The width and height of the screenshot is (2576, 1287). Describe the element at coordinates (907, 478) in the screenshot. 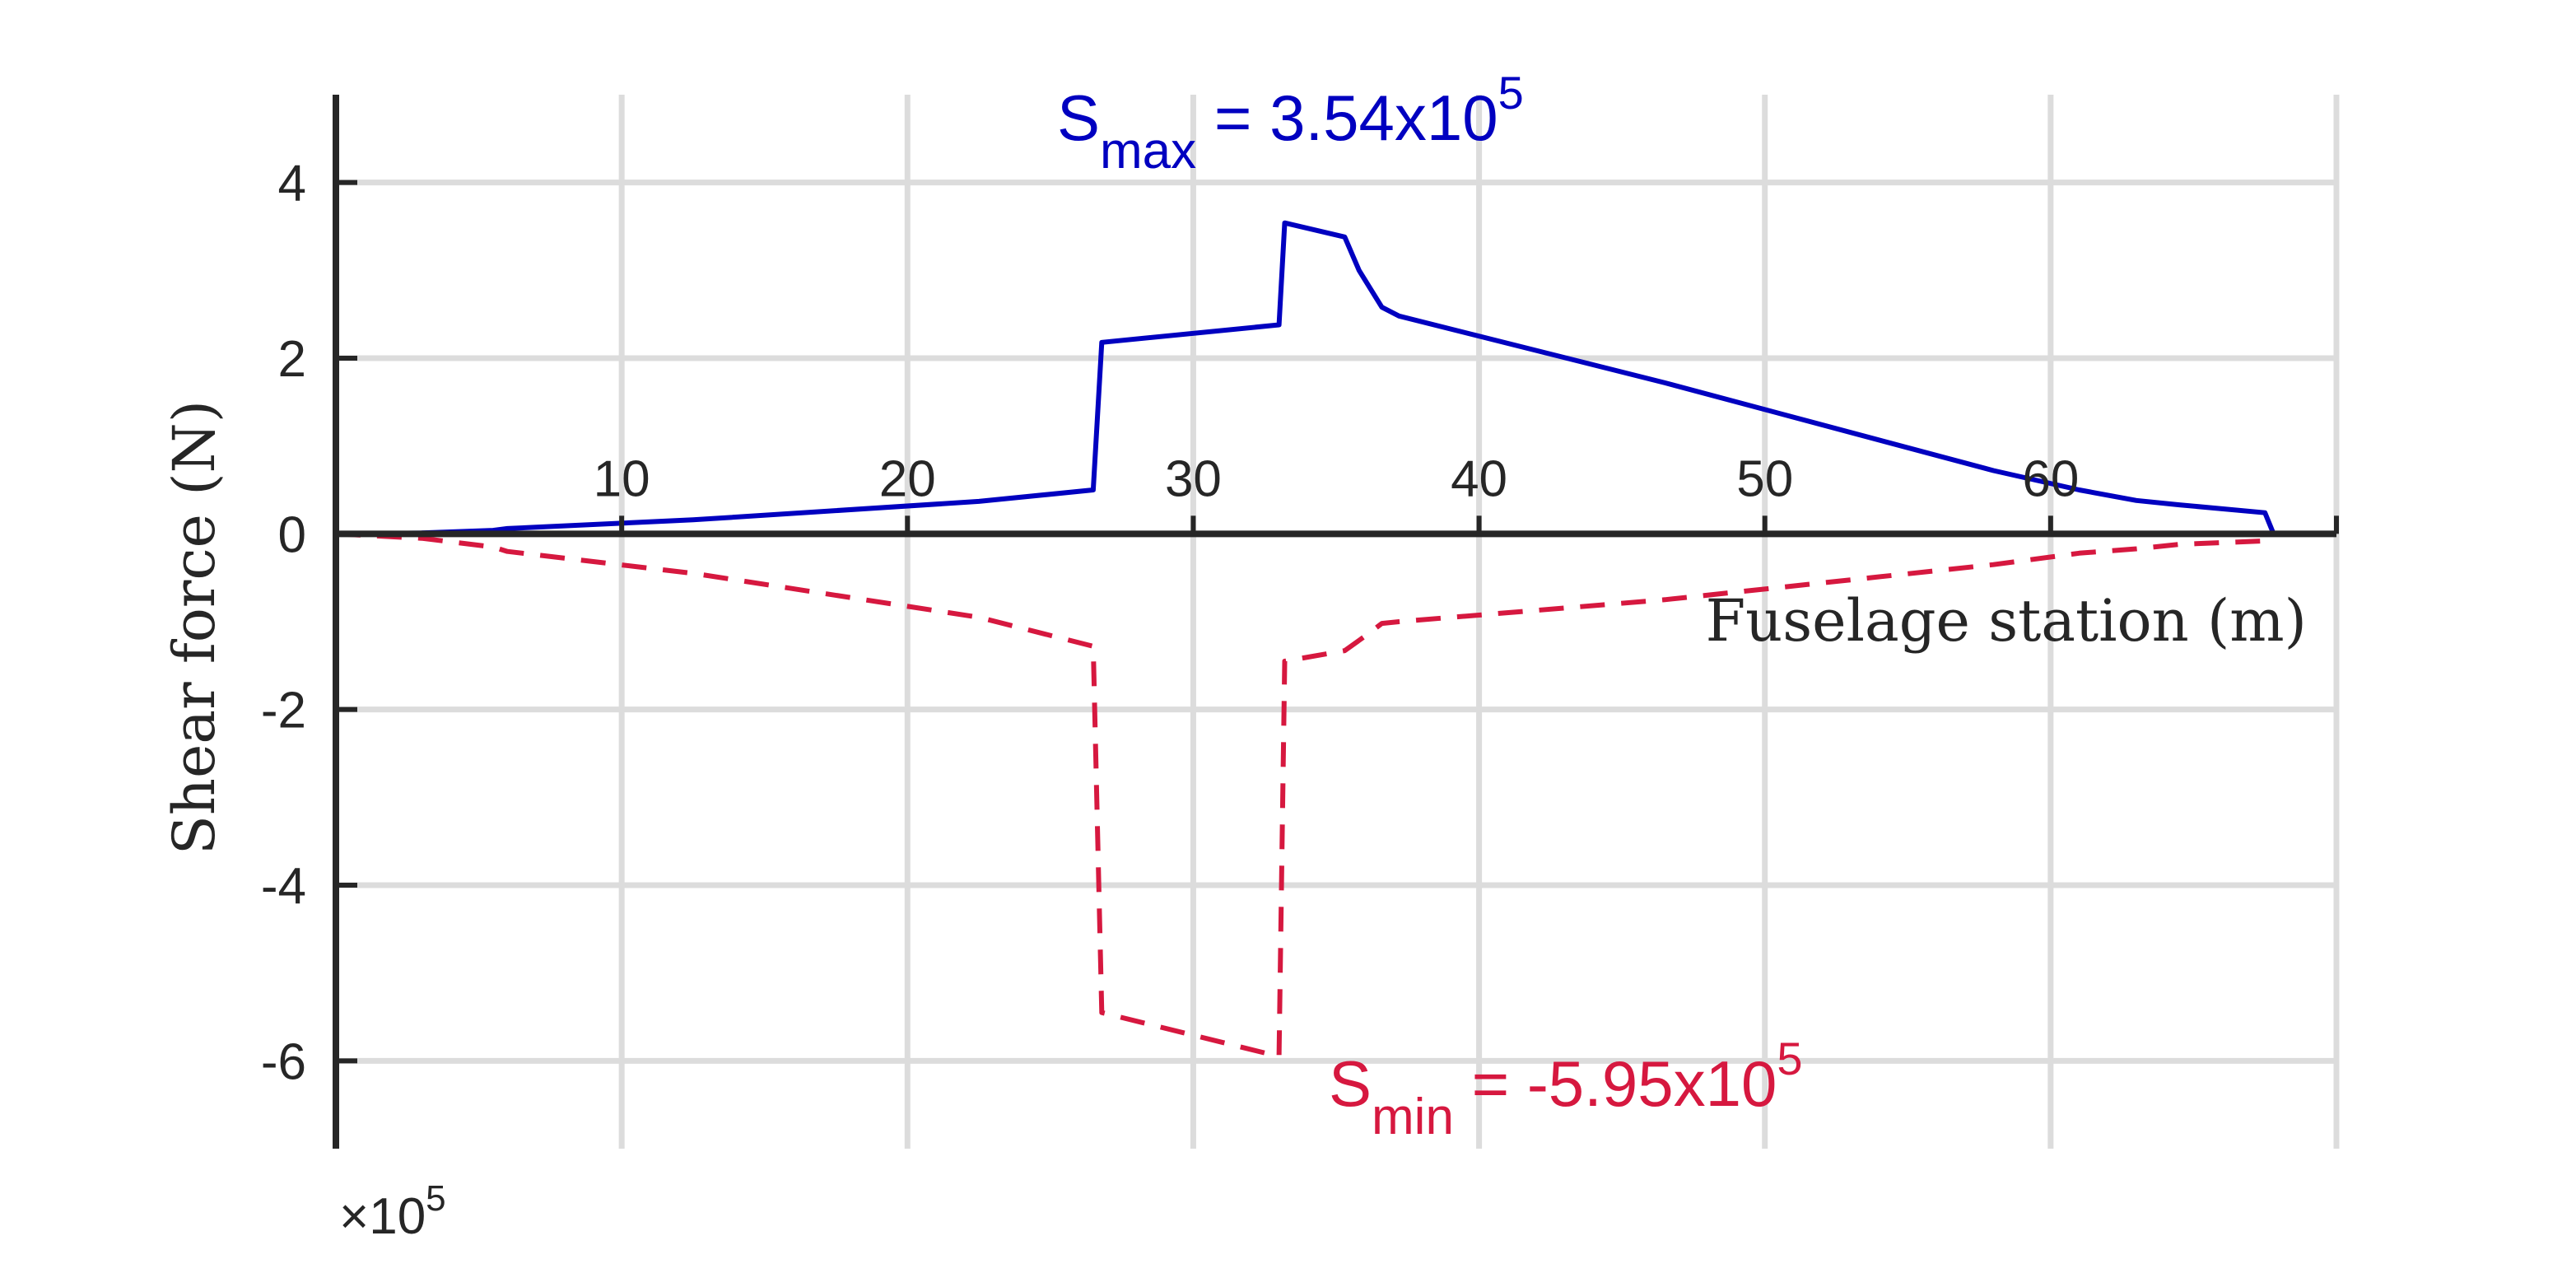

I see `x-tick-label: 20` at that location.